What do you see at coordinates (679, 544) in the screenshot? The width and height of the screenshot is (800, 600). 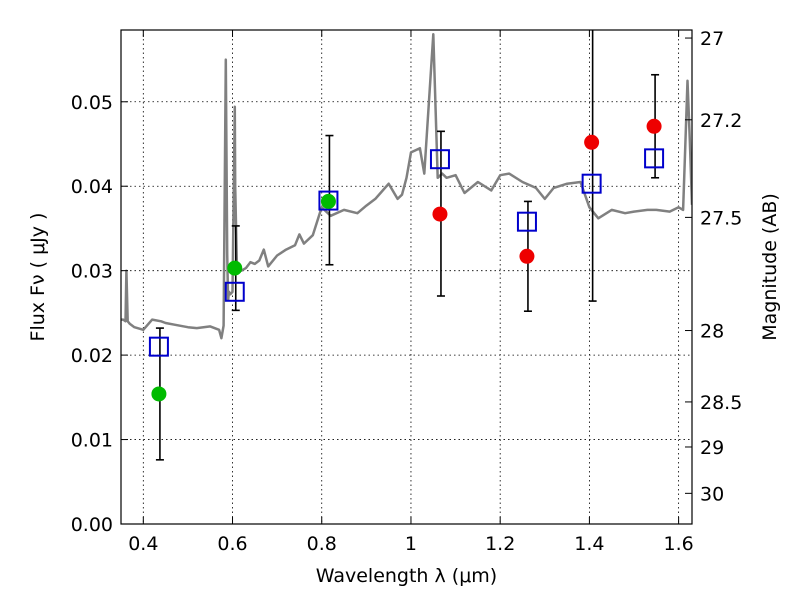 I see `x-tick-label: 1.6` at bounding box center [679, 544].